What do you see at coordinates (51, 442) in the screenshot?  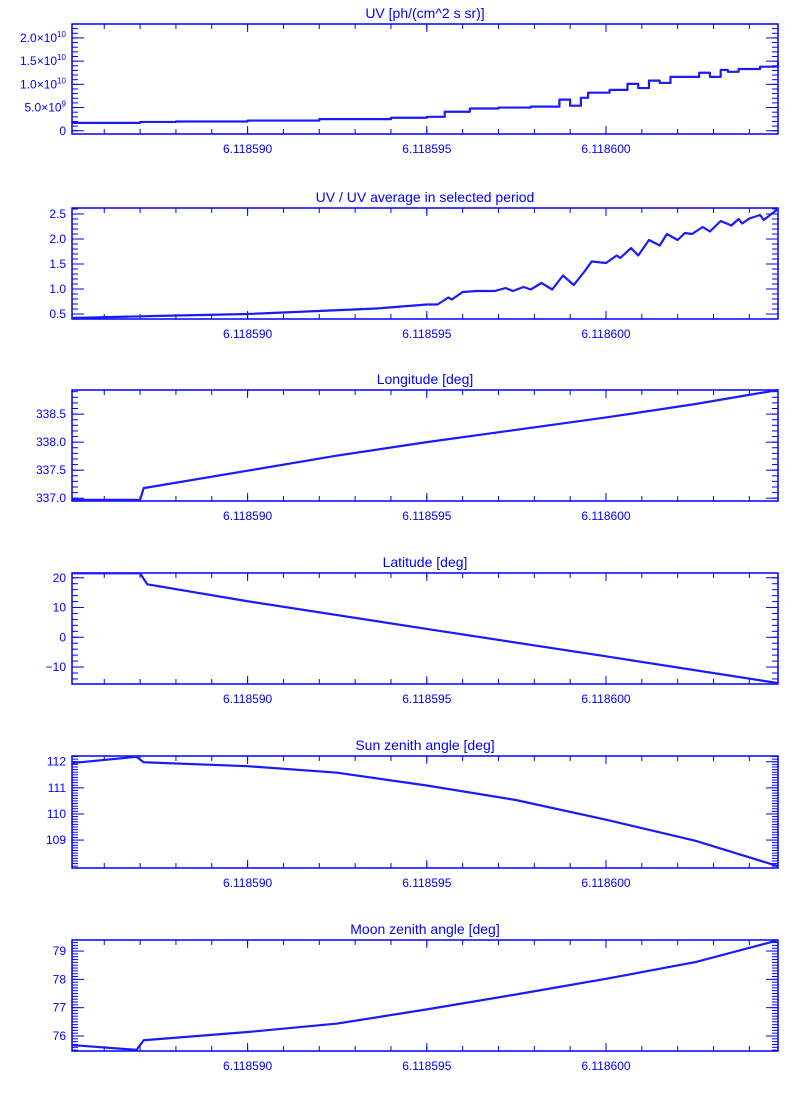 I see `y-tick-label: 338.0` at bounding box center [51, 442].